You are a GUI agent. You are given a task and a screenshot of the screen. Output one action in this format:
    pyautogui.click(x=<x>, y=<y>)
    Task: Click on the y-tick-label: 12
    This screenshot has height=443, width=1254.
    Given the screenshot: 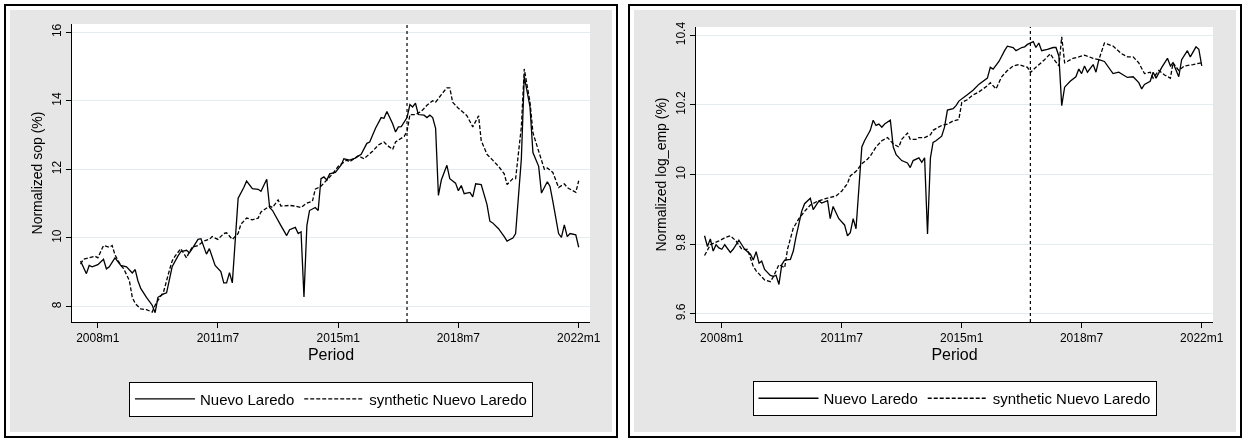 What is the action you would take?
    pyautogui.click(x=57, y=167)
    